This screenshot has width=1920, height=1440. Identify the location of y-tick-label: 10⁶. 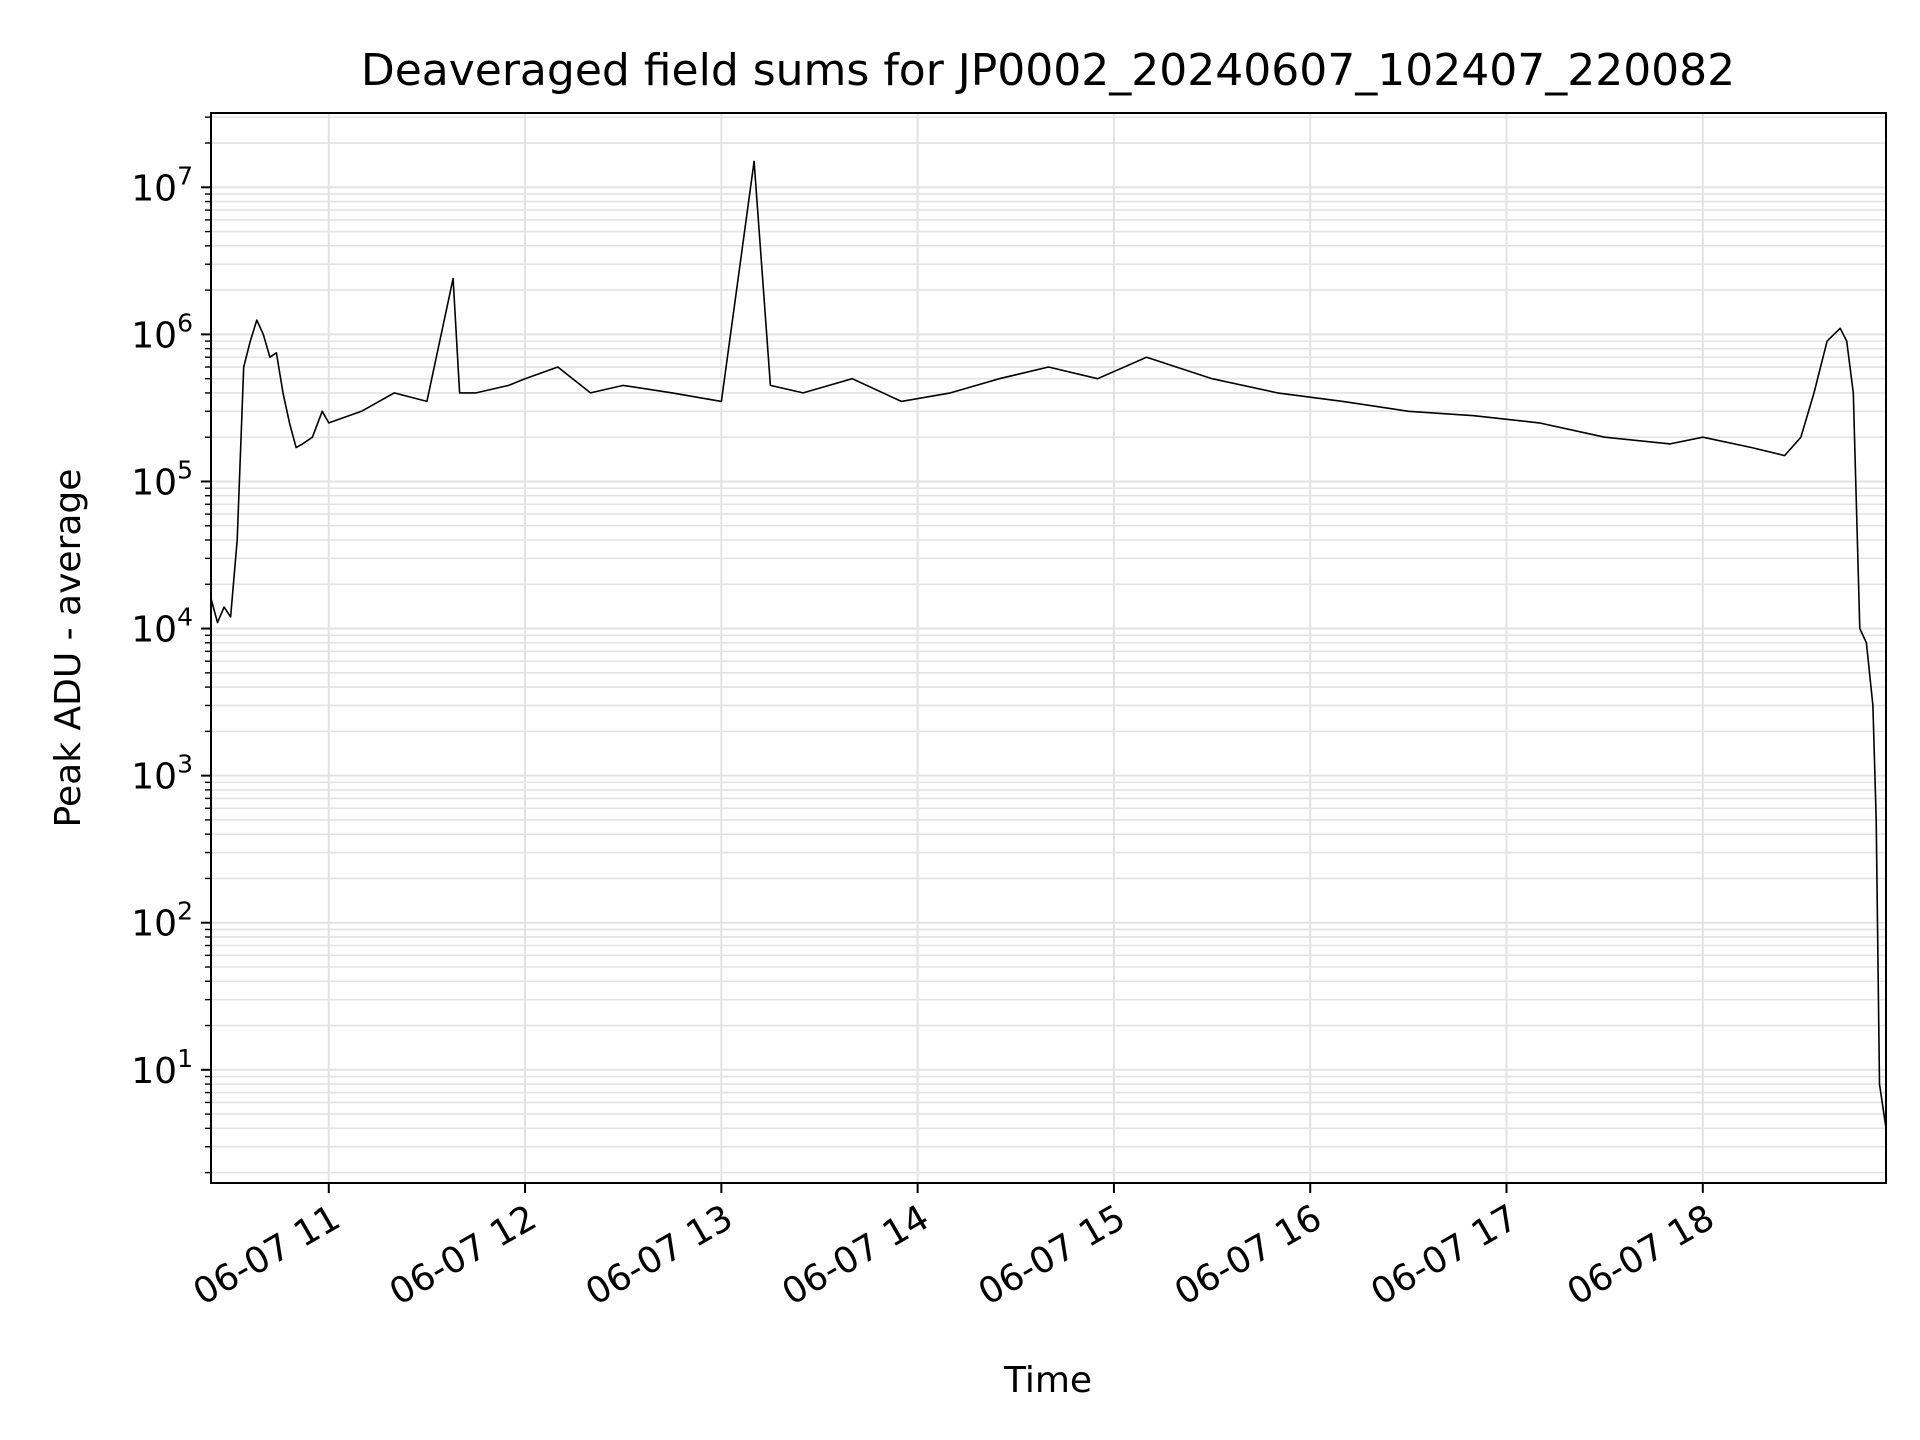
(162, 332).